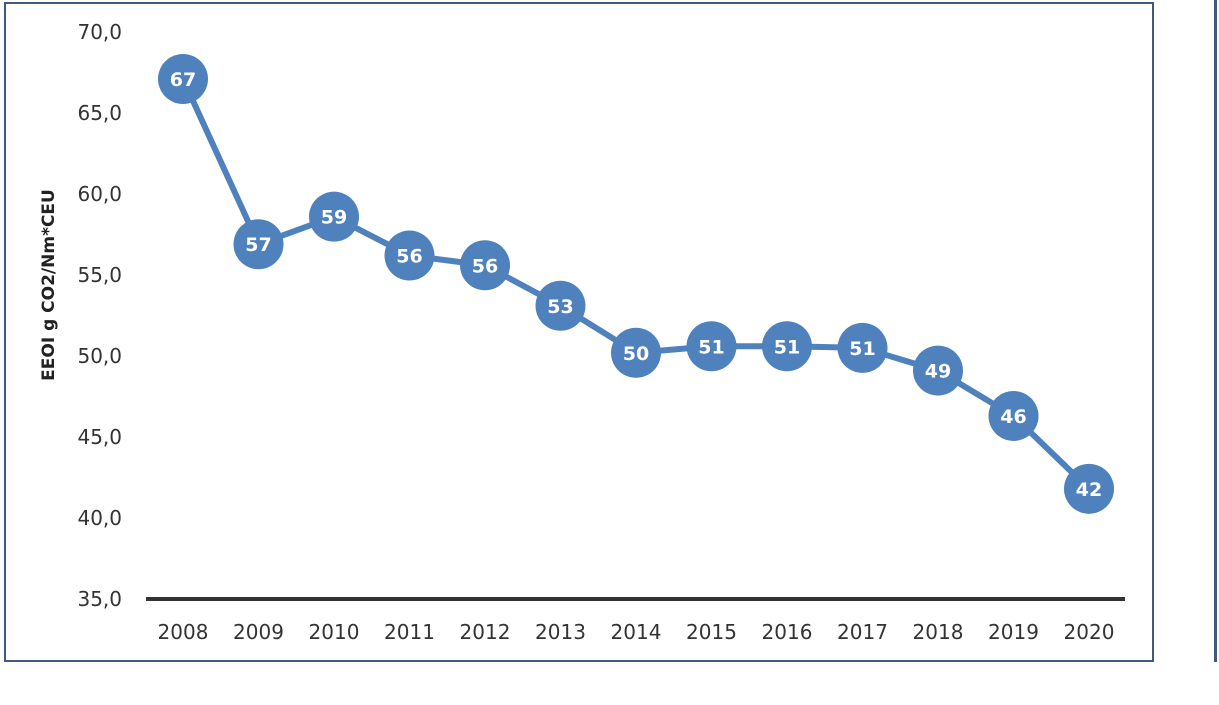  I want to click on x-tick-label: 2016, so click(787, 632).